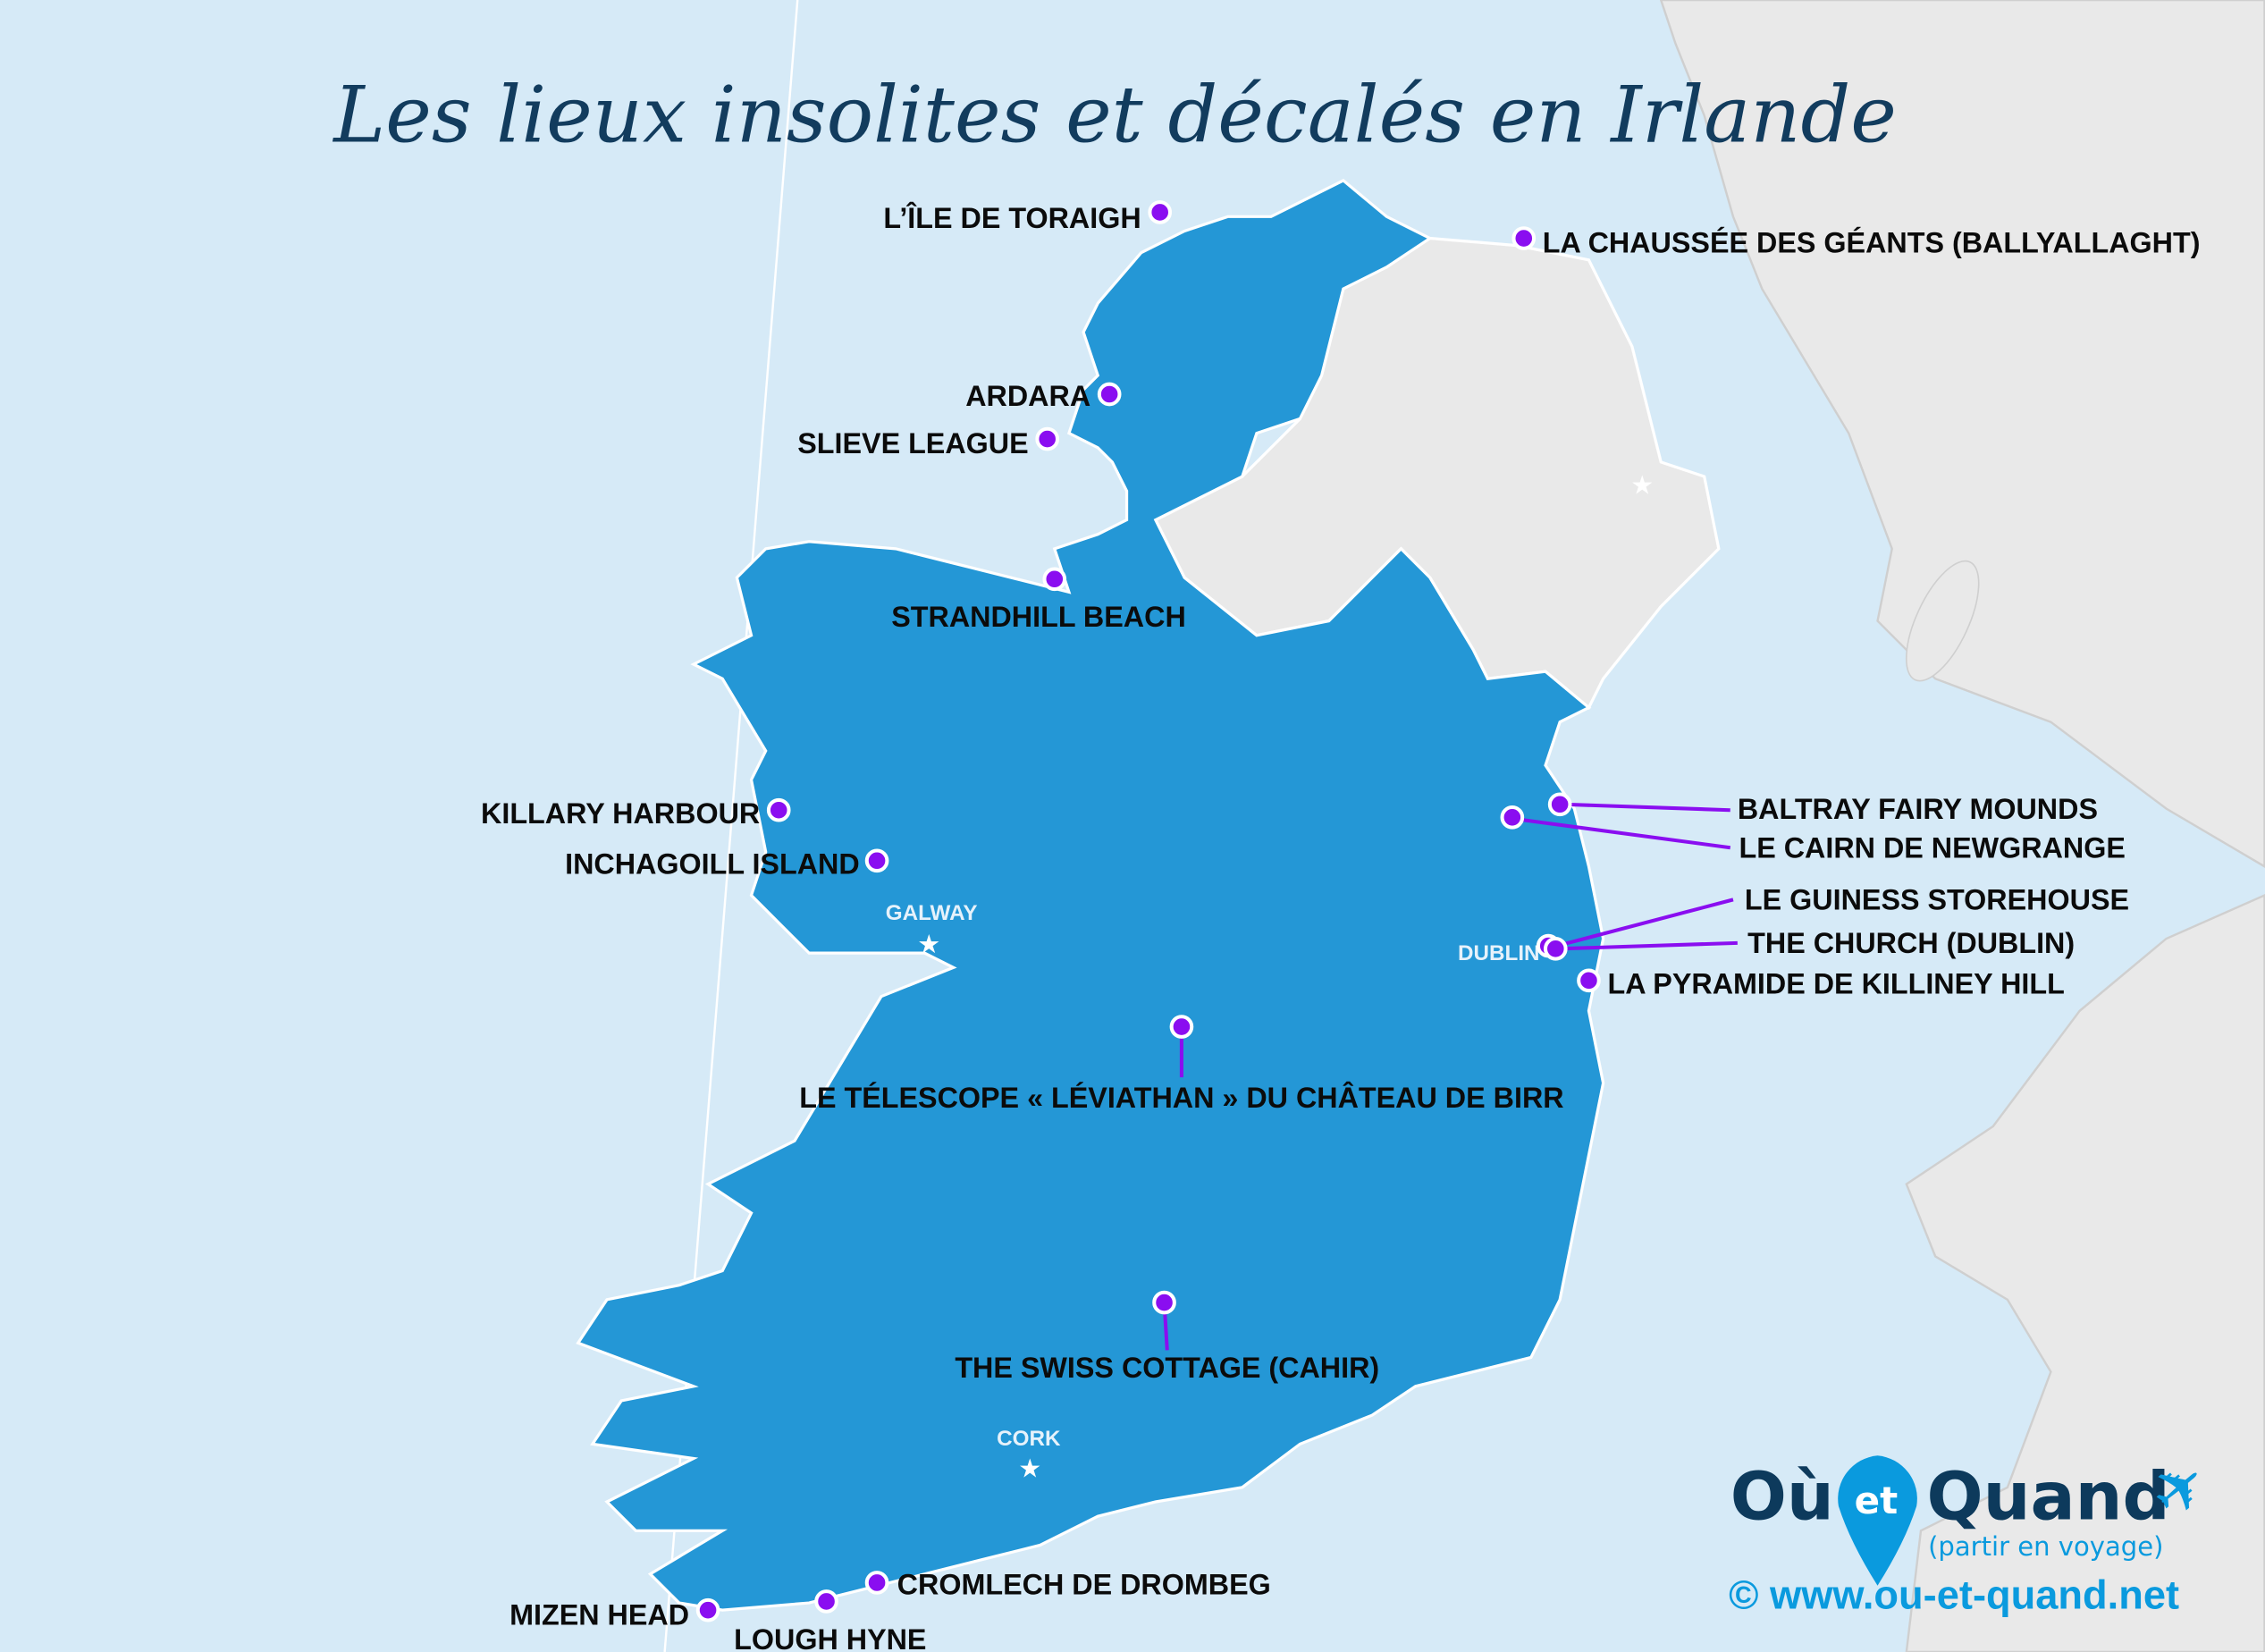  What do you see at coordinates (932, 913) in the screenshot?
I see `city-label-galway: GALWAY` at bounding box center [932, 913].